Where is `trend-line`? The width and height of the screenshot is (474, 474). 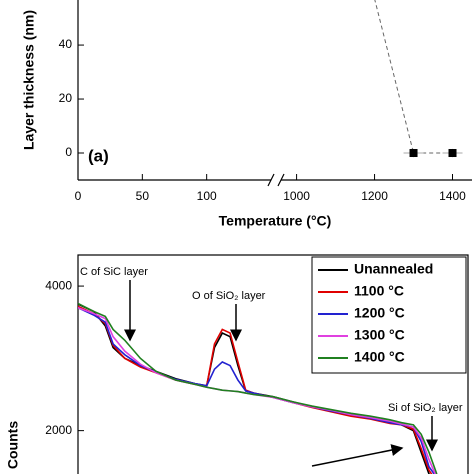
trend-line is located at coordinates (413, 77).